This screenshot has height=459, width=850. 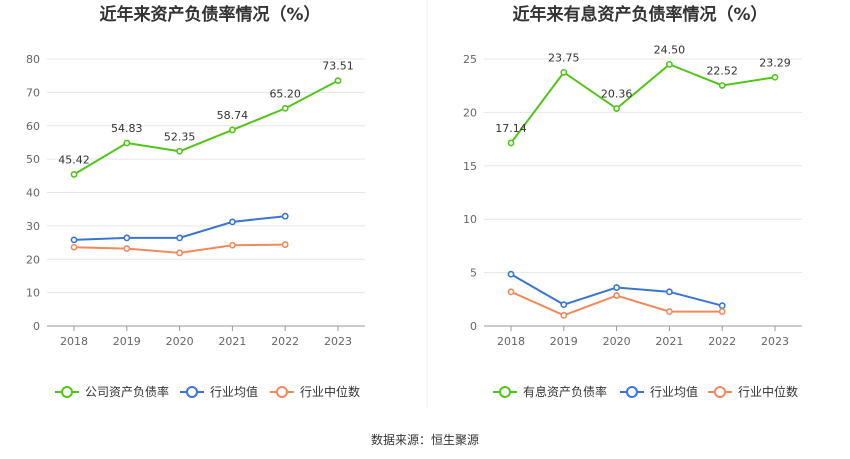 I want to click on legend-label: 公司资产负债率, so click(x=127, y=391).